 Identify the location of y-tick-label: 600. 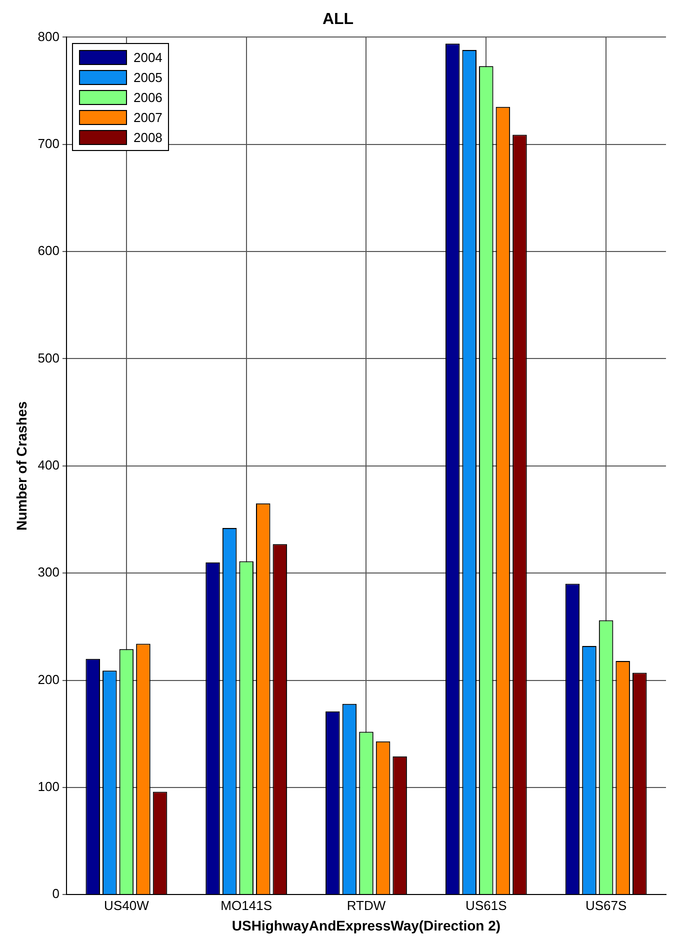
(49, 250).